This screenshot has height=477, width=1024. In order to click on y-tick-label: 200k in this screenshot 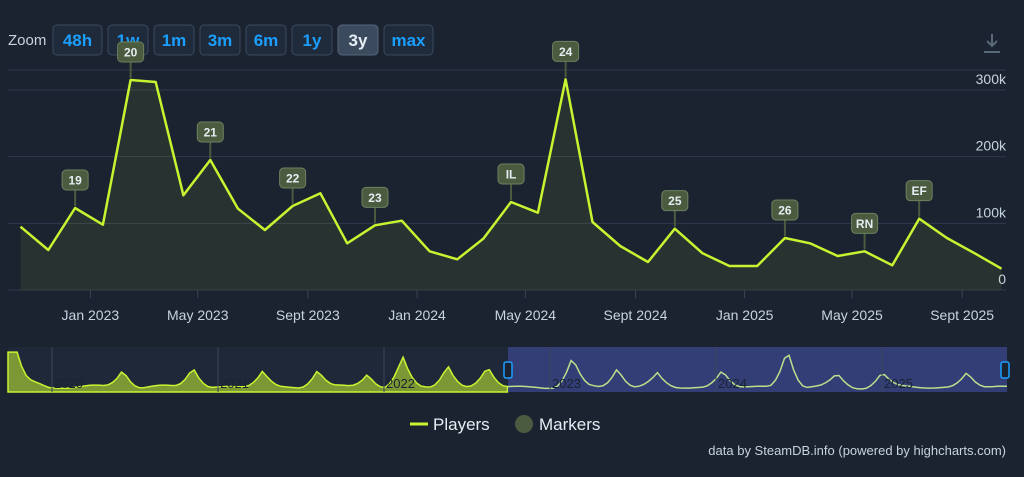, I will do `click(991, 146)`.